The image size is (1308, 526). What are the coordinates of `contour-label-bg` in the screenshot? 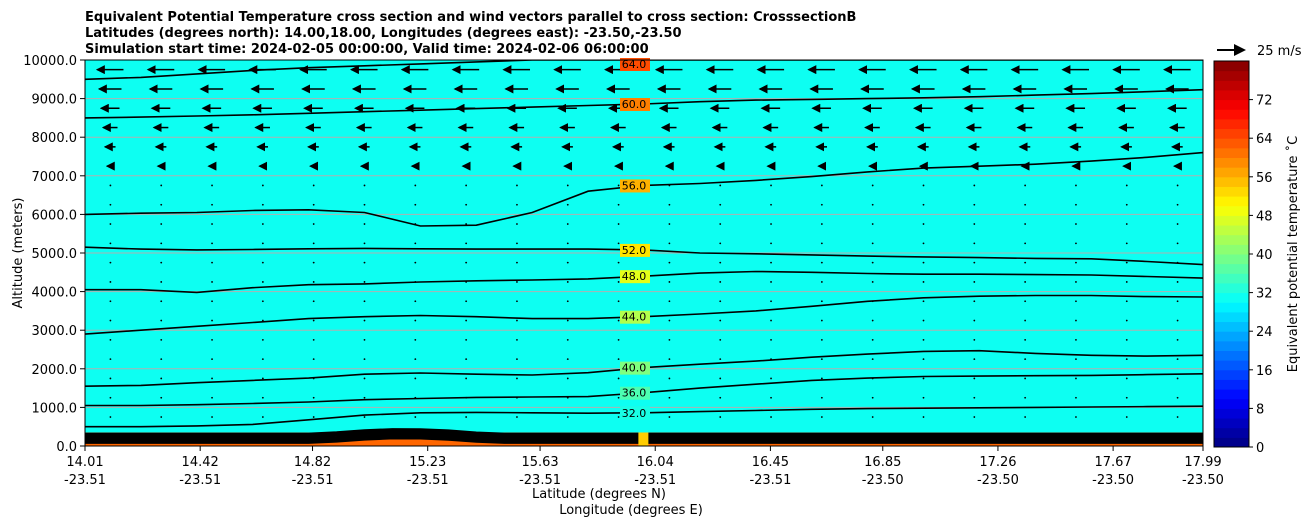 It's located at (635, 250).